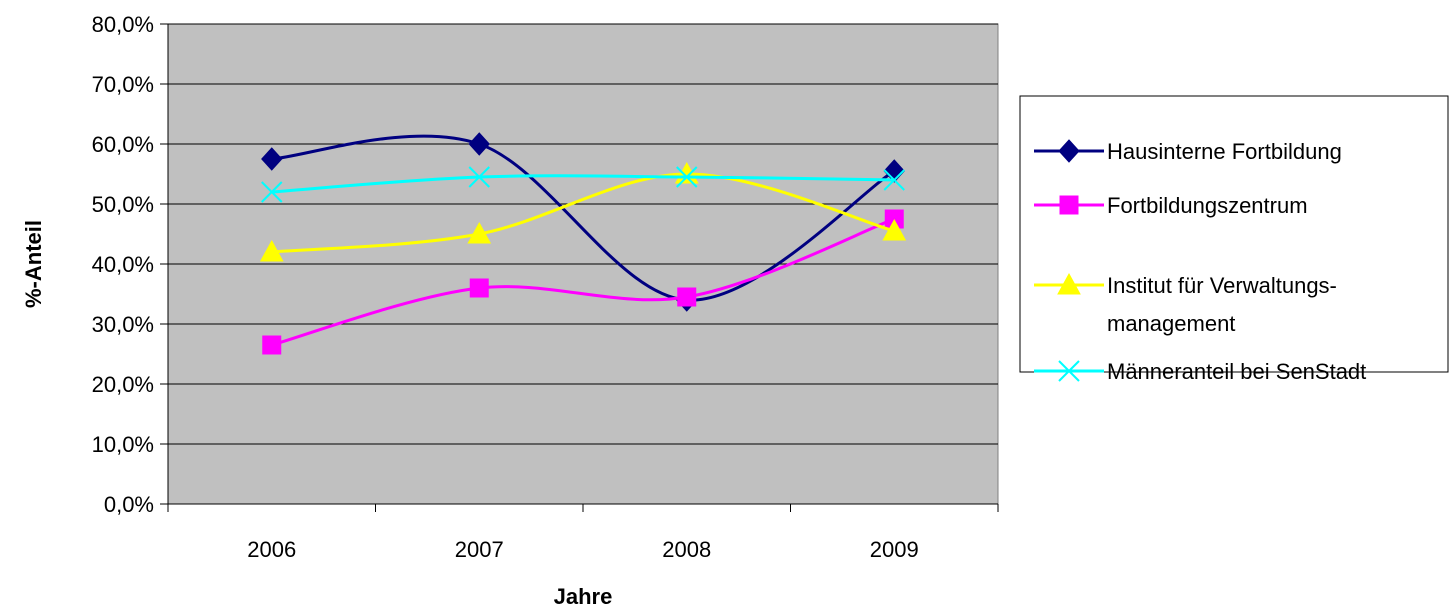 The width and height of the screenshot is (1451, 610). I want to click on y-tick-label: 30,0%, so click(123, 324).